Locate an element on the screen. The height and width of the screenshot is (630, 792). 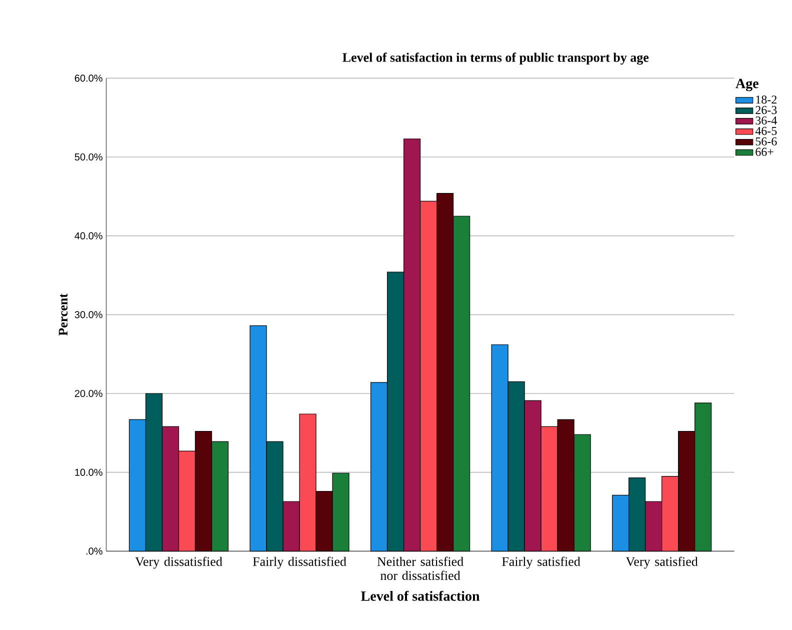
x-tick-label: Very dissatisfied is located at coordinates (178, 562).